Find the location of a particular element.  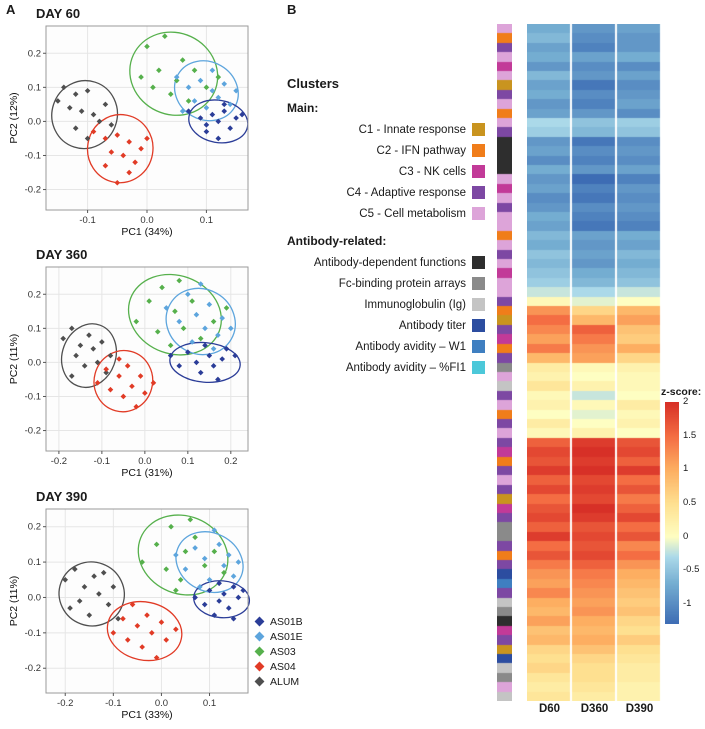

cluster-legend-item-w1: Antibody avidity – W1 is located at coordinates (386, 346).